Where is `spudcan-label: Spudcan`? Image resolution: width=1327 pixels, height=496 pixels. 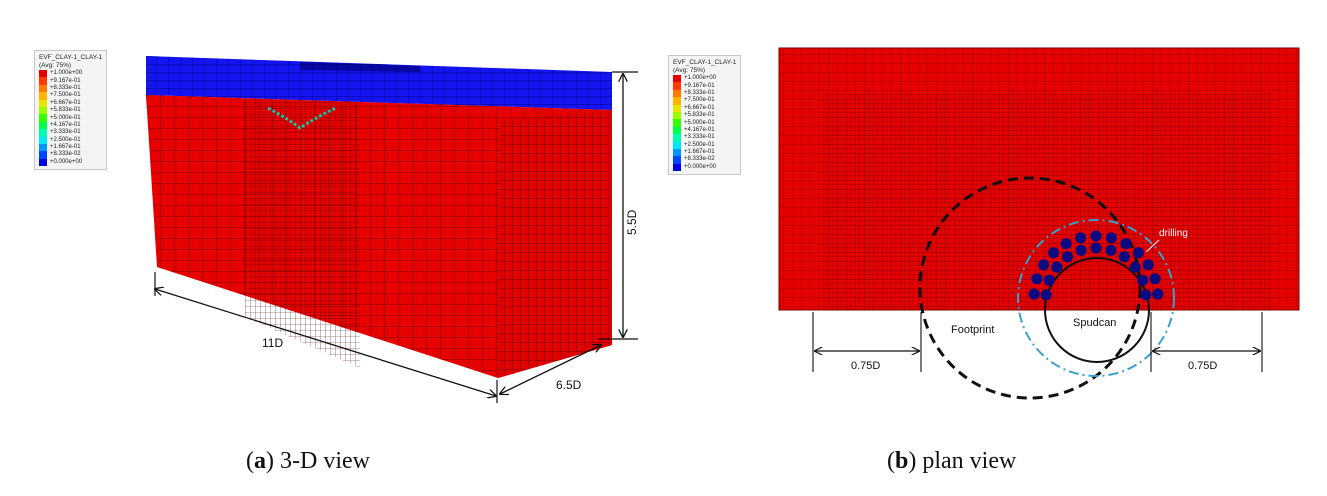 spudcan-label: Spudcan is located at coordinates (1094, 323).